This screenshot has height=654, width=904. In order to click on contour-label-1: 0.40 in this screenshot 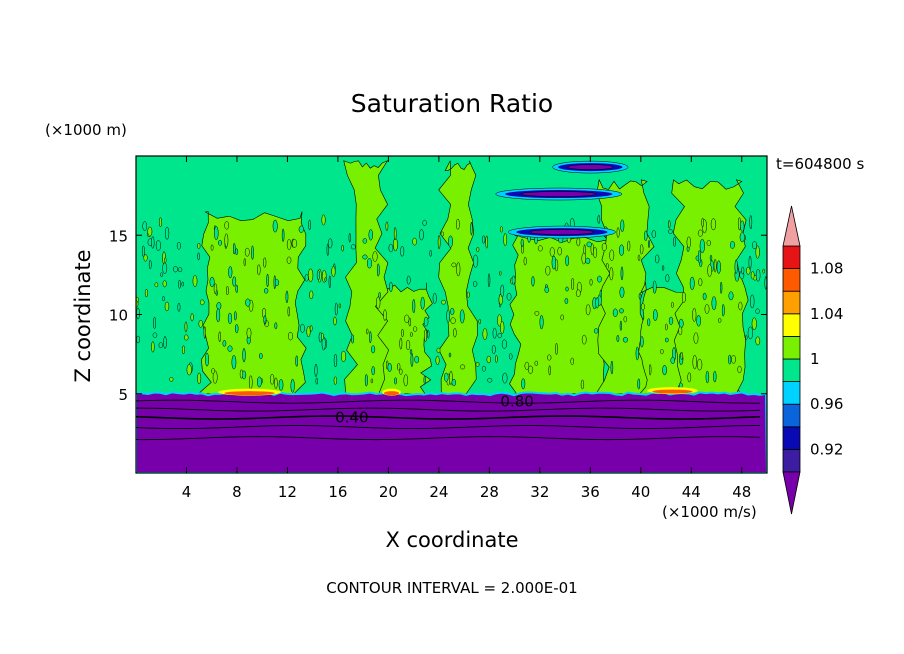, I will do `click(351, 418)`.